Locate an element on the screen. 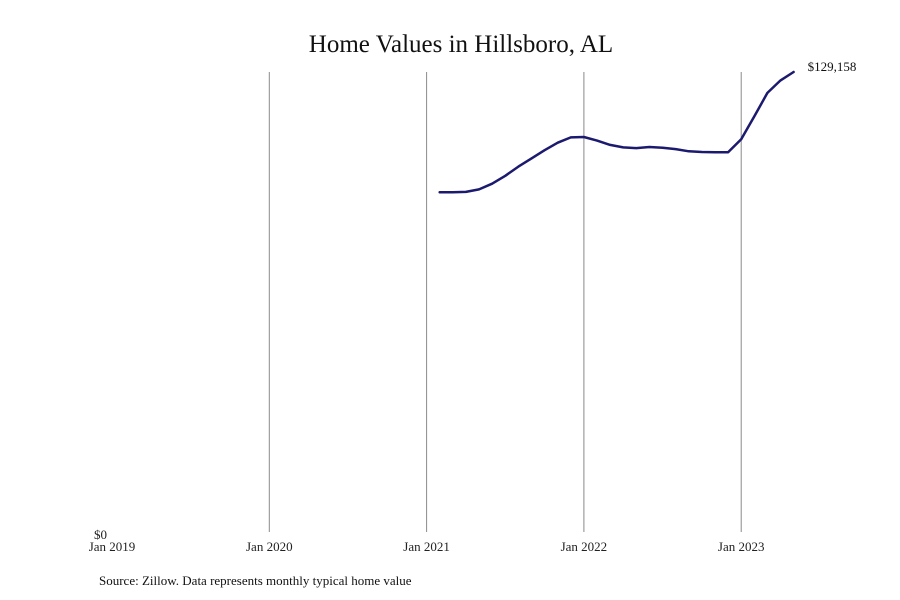 This screenshot has height=600, width=900. x-tick-label: Jan 2019 is located at coordinates (112, 546).